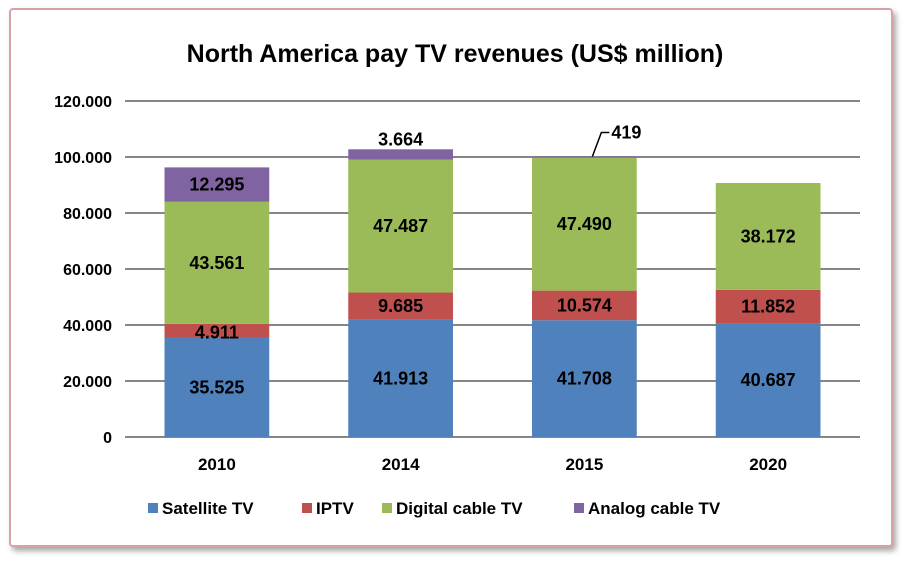 The height and width of the screenshot is (561, 907). I want to click on x-tick-label: 2015, so click(584, 464).